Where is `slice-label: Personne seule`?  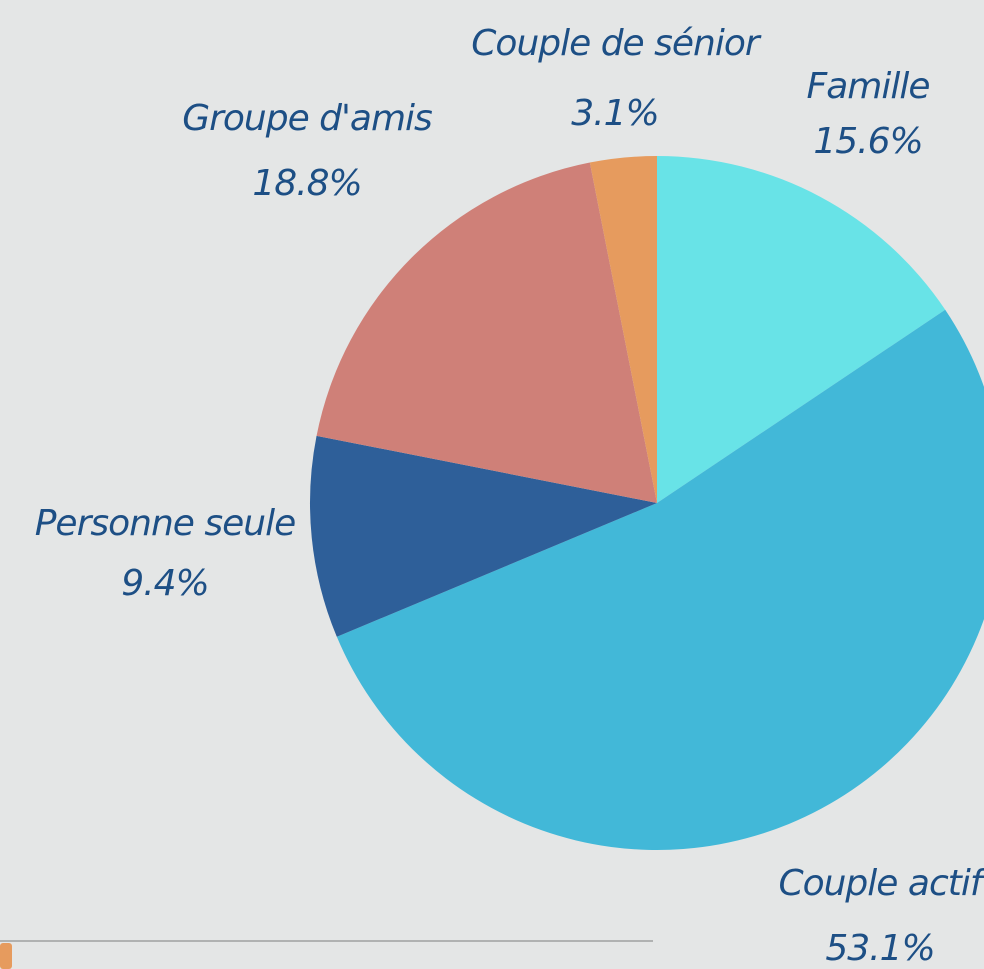 slice-label: Personne seule is located at coordinates (165, 523).